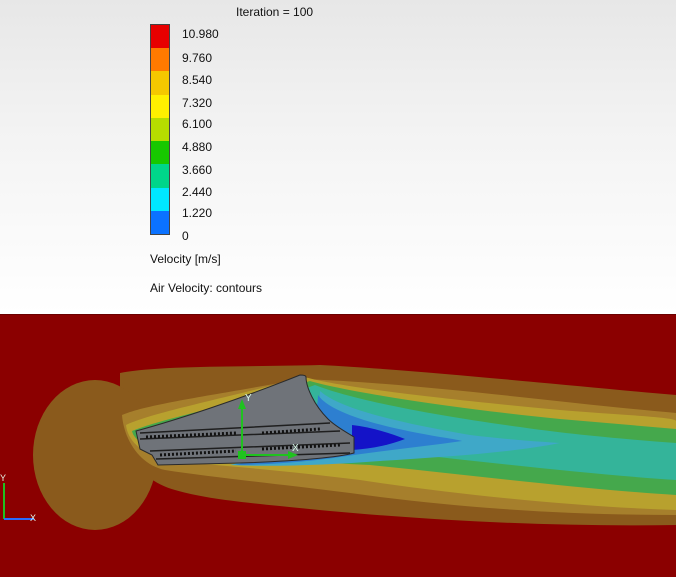 This screenshot has width=676, height=577. I want to click on vehicle-rails, so click(243, 442).